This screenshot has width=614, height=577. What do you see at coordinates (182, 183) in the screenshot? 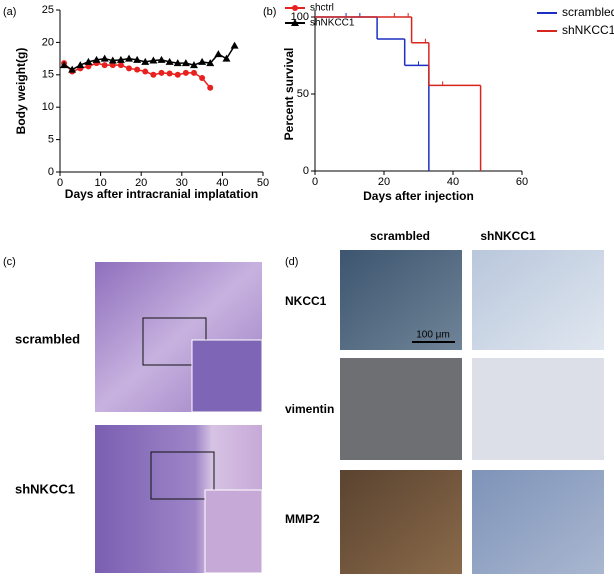
I see `x-tick-label: 30` at bounding box center [182, 183].